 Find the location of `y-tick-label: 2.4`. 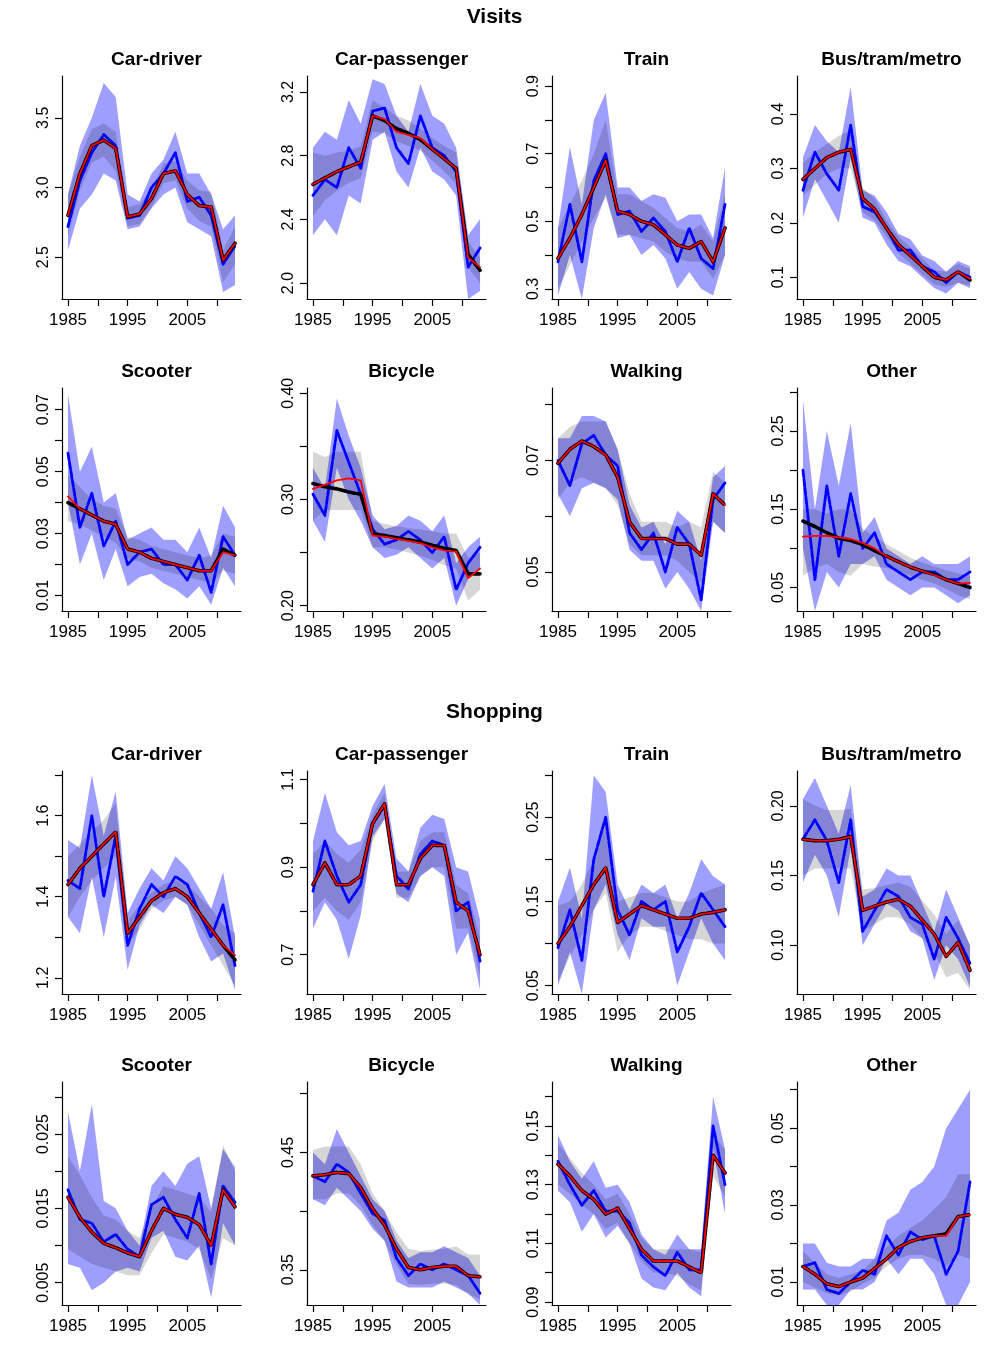

y-tick-label: 2.4 is located at coordinates (287, 219).